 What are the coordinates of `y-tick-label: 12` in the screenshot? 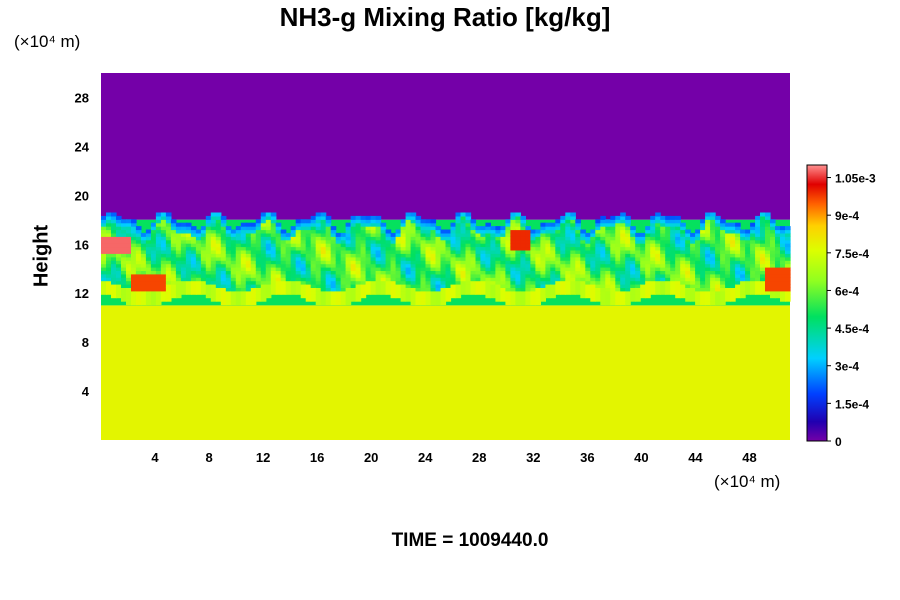 It's located at (82, 293).